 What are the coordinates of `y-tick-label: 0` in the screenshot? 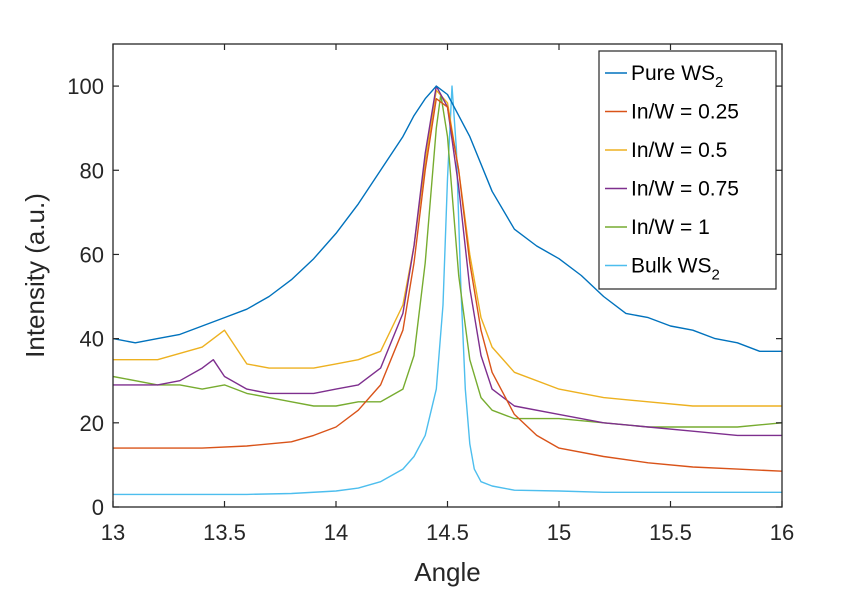 It's located at (98, 507).